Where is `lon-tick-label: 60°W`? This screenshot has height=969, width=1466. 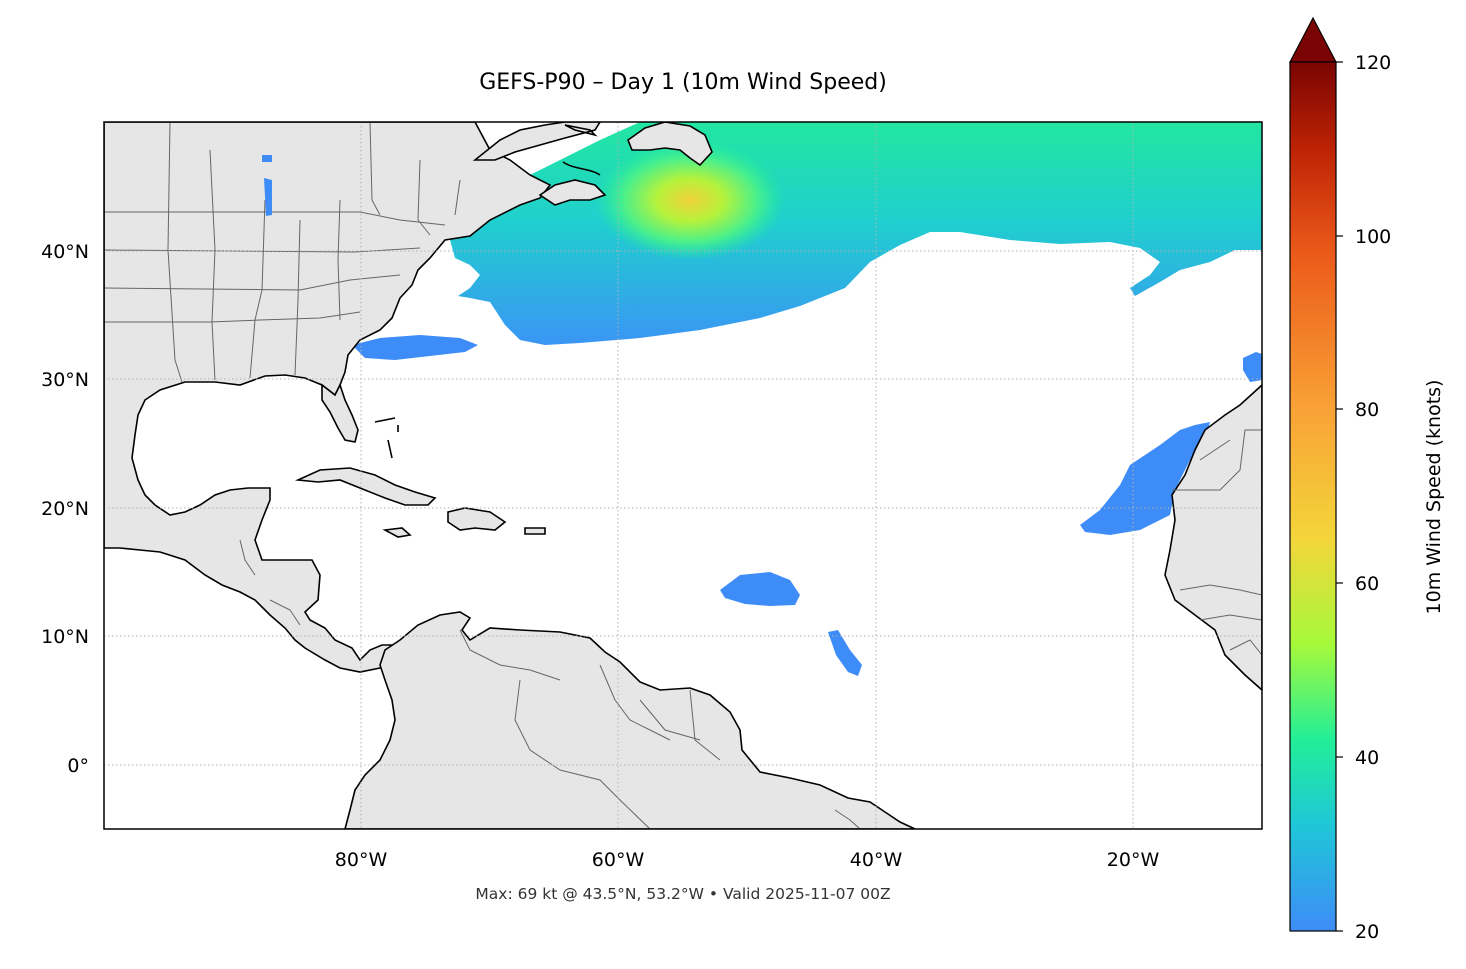 lon-tick-label: 60°W is located at coordinates (618, 860).